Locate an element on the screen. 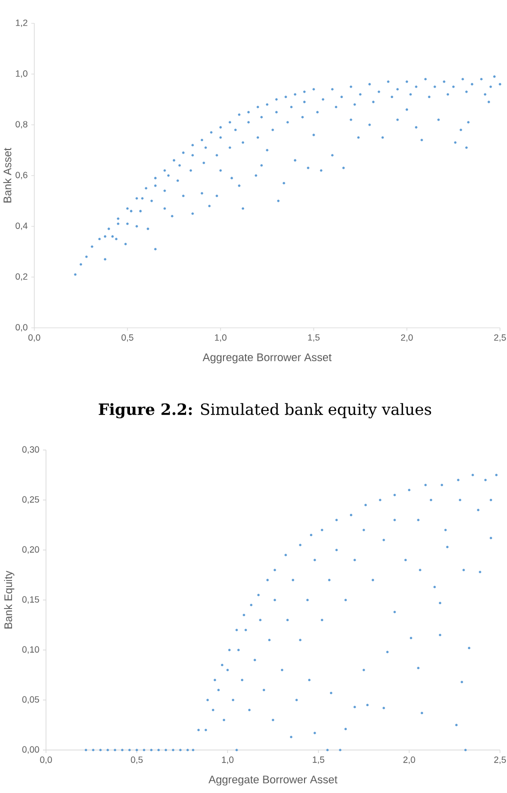 Image resolution: width=507 pixels, height=793 pixels. x-tick-label: 0,0 is located at coordinates (46, 760).